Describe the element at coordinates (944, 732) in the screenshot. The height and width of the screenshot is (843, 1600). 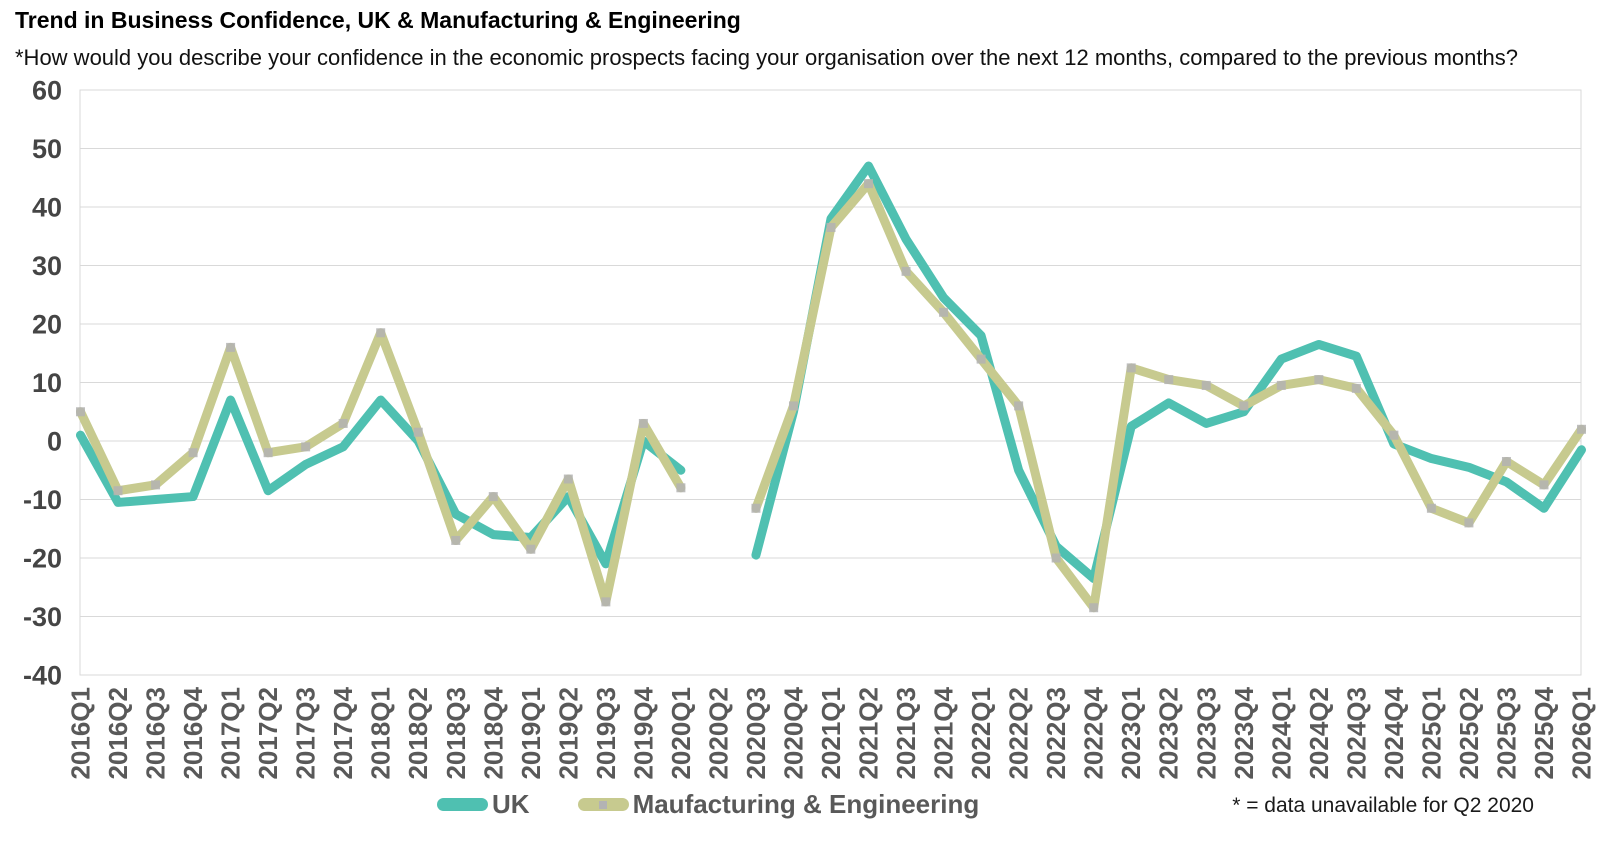
I see `x-axis-tick-label: 2021Q4` at that location.